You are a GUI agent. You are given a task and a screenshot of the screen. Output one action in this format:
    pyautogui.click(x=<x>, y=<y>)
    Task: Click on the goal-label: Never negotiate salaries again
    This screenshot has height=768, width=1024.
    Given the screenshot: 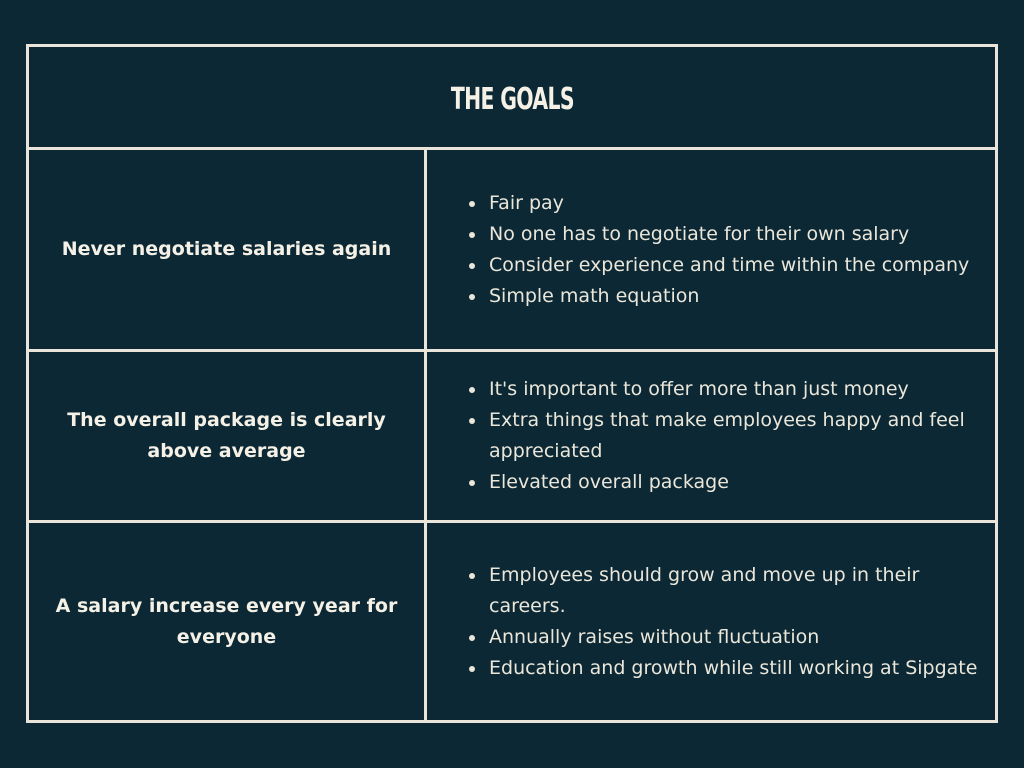 What is the action you would take?
    pyautogui.click(x=228, y=249)
    